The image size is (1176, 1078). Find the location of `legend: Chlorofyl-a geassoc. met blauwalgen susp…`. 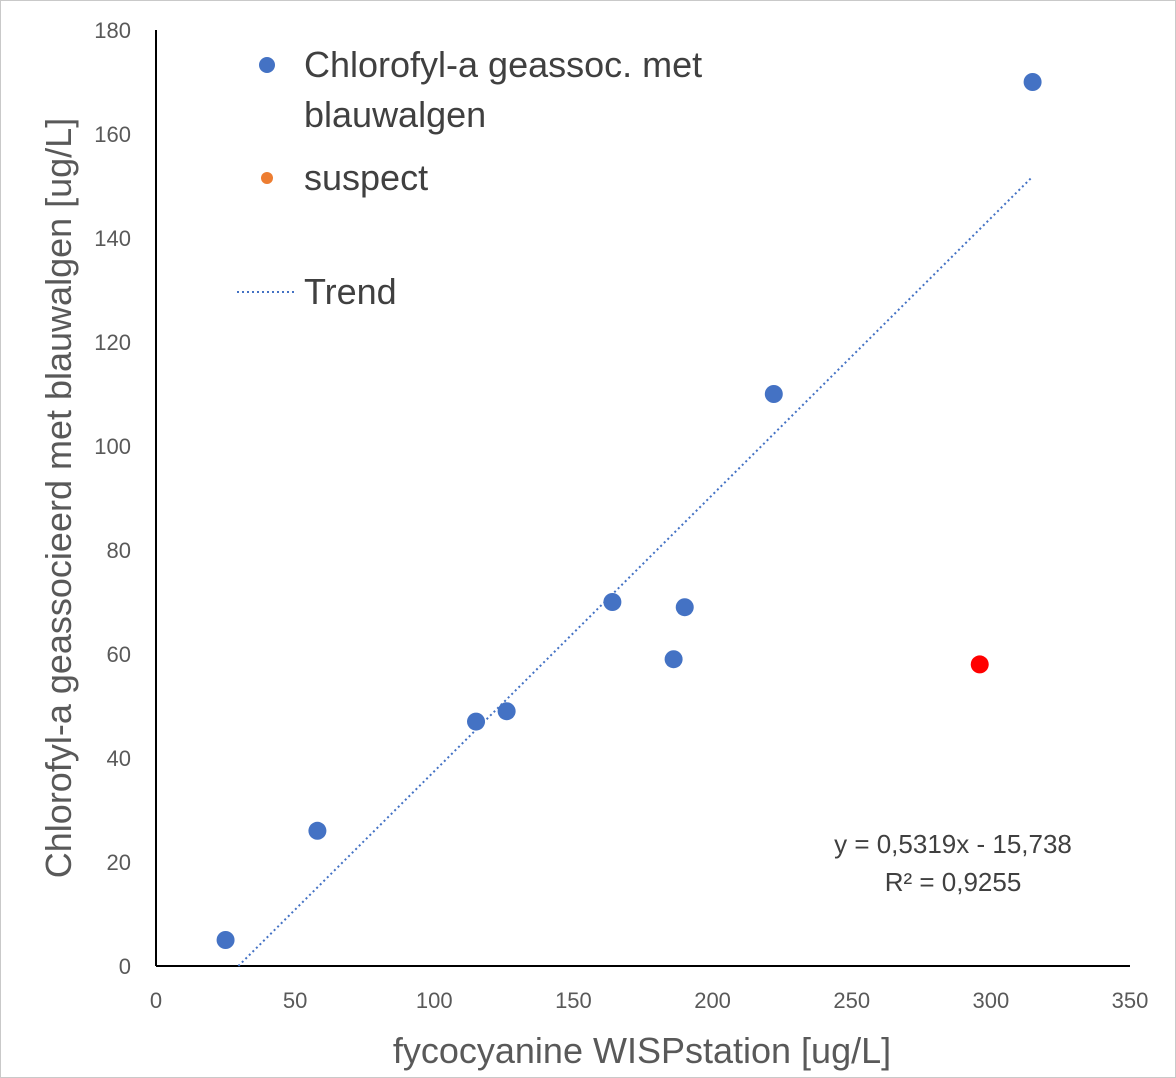

legend: Chlorofyl-a geassoc. met blauwalgen susp… is located at coordinates (469, 178).